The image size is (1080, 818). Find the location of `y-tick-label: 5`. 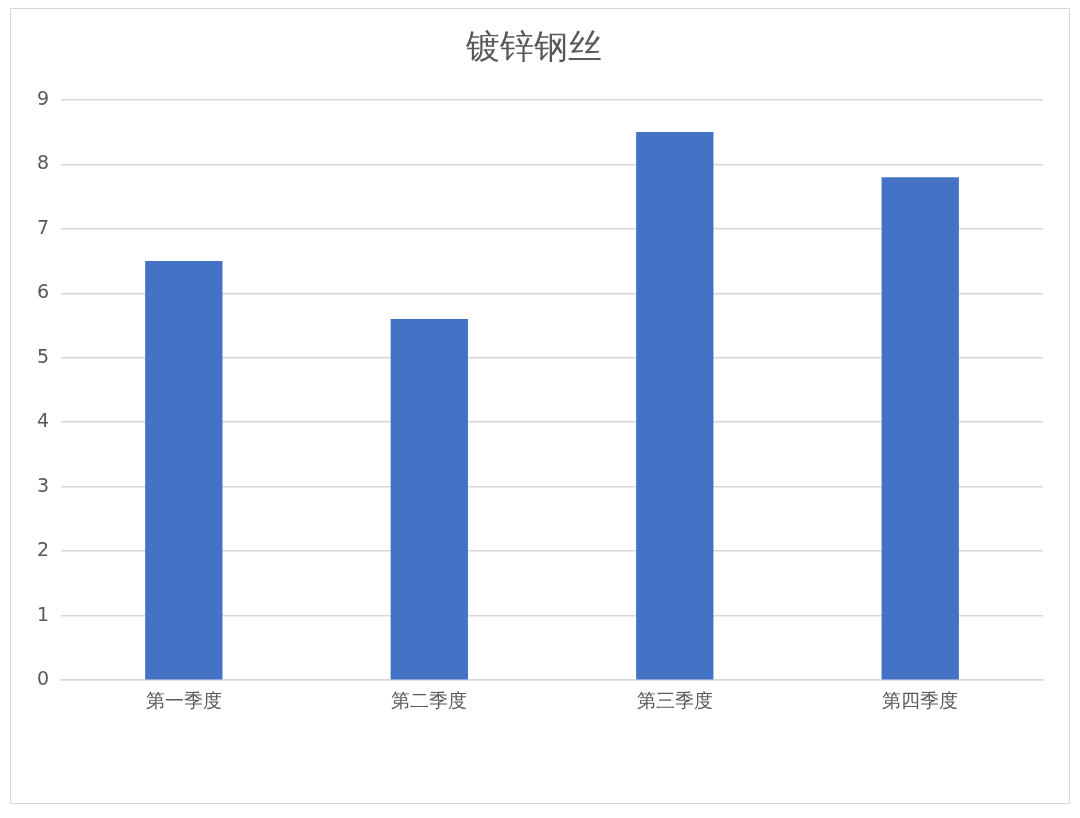

y-tick-label: 5 is located at coordinates (43, 355).